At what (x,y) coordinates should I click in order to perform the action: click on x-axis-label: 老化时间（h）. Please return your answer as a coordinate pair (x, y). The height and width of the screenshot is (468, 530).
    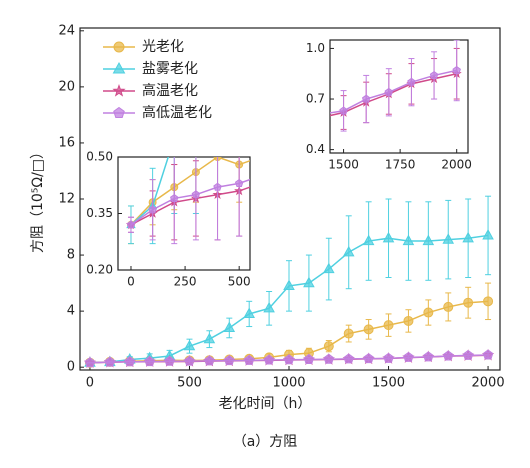
    Looking at the image, I should click on (265, 404).